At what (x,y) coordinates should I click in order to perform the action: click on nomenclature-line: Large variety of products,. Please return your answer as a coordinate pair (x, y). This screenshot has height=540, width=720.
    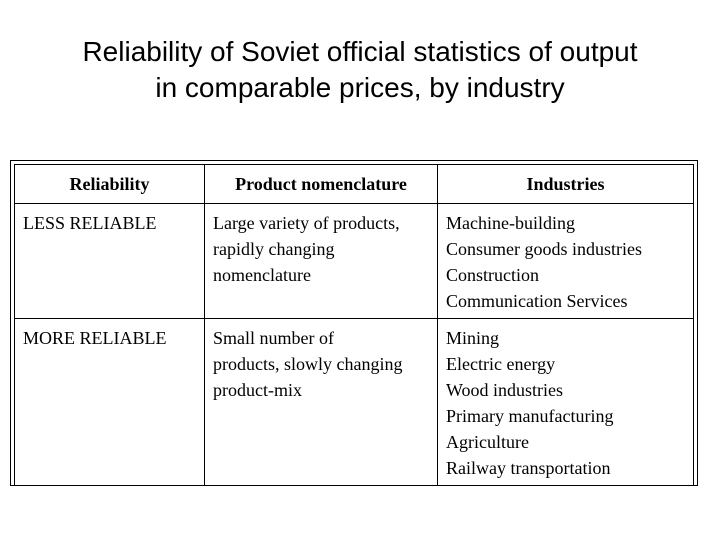
    Looking at the image, I should click on (306, 223).